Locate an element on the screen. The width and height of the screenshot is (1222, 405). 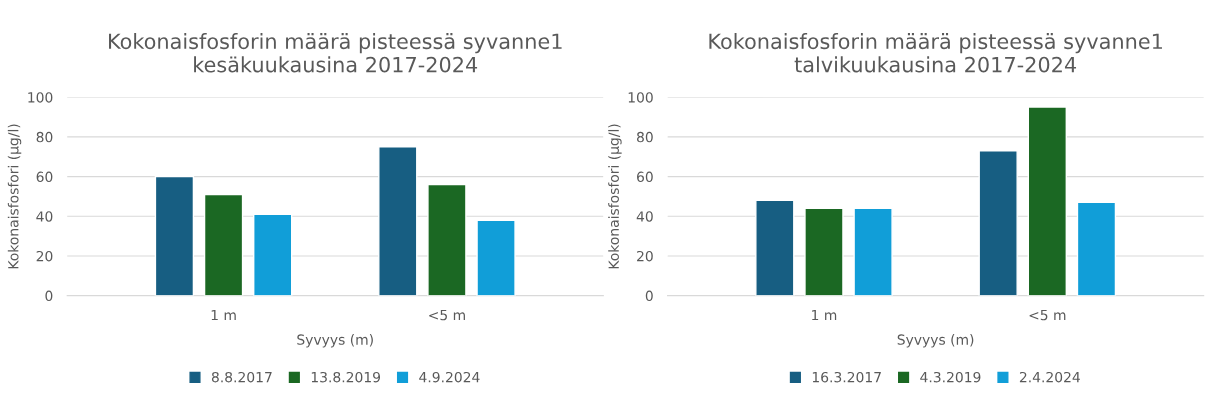
legend-label: 4.3.2019 is located at coordinates (950, 377).